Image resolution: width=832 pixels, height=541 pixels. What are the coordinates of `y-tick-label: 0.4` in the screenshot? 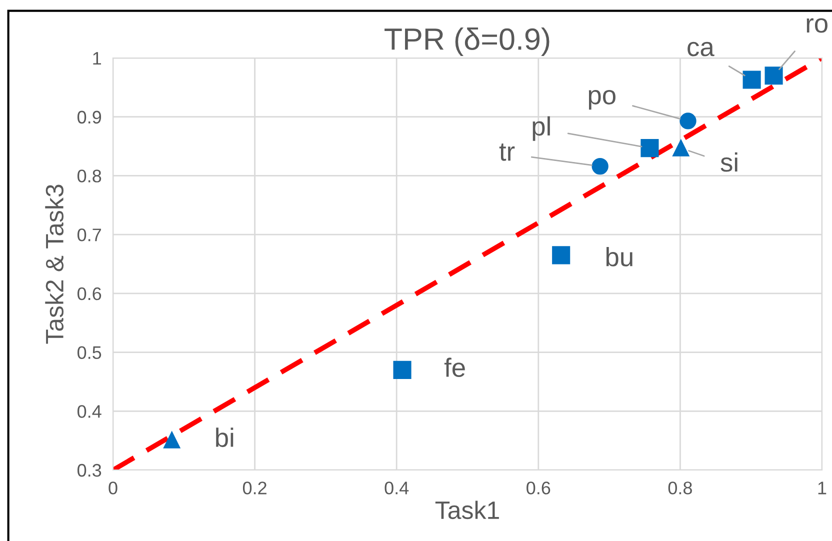 It's located at (89, 411).